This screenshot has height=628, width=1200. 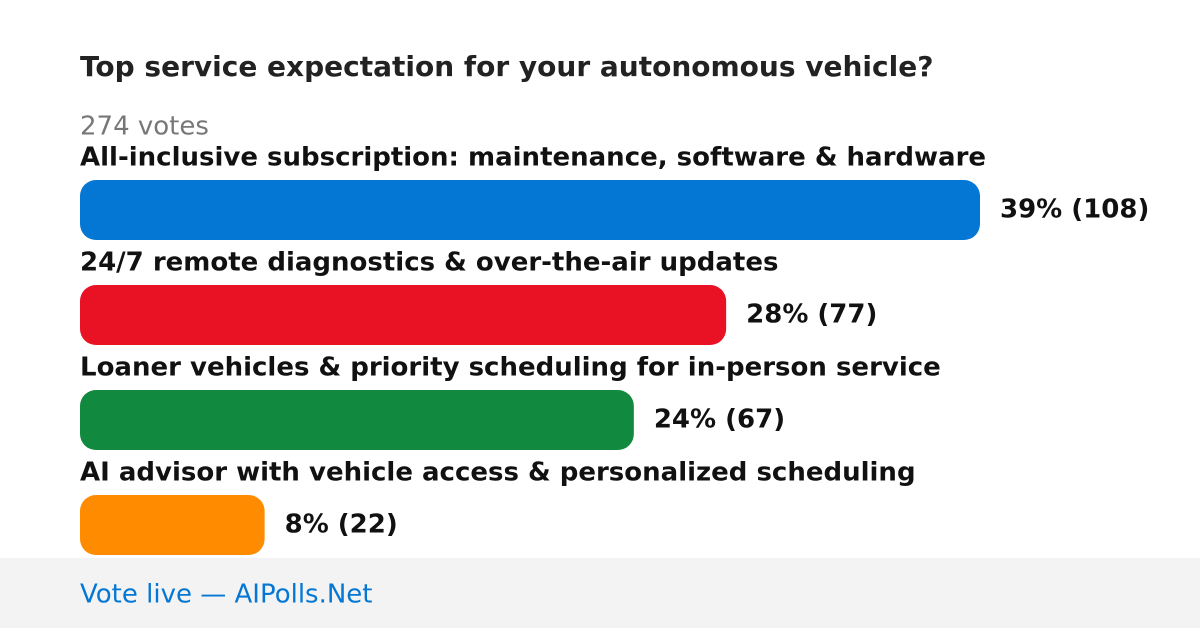 What do you see at coordinates (719, 420) in the screenshot?
I see `value-label: 24% (67)` at bounding box center [719, 420].